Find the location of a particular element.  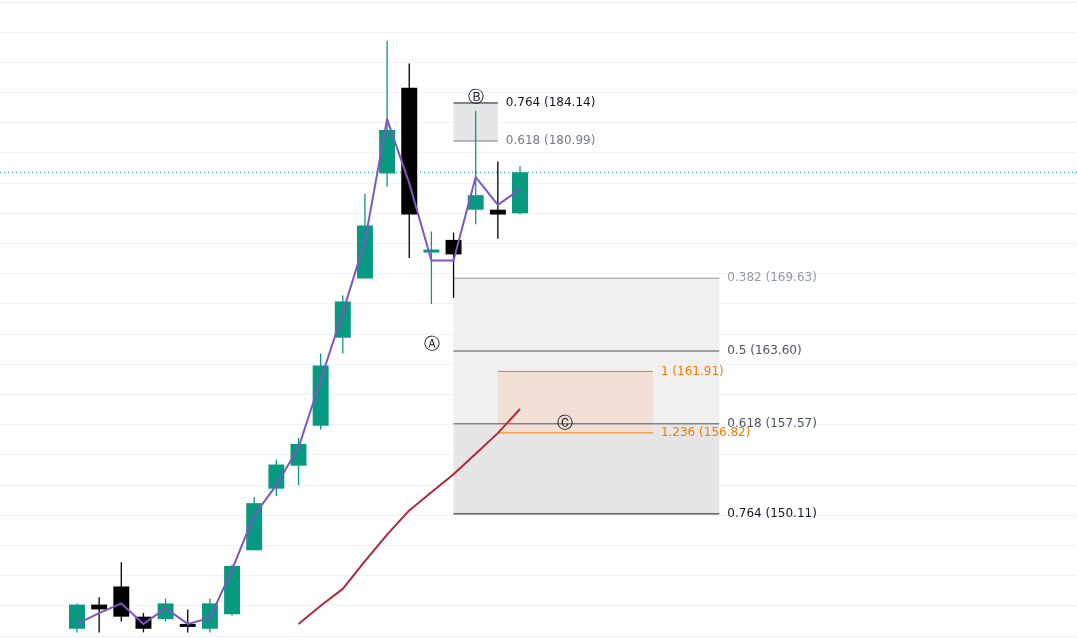

ref-line-label: 0.618 (180.99) is located at coordinates (550, 140).